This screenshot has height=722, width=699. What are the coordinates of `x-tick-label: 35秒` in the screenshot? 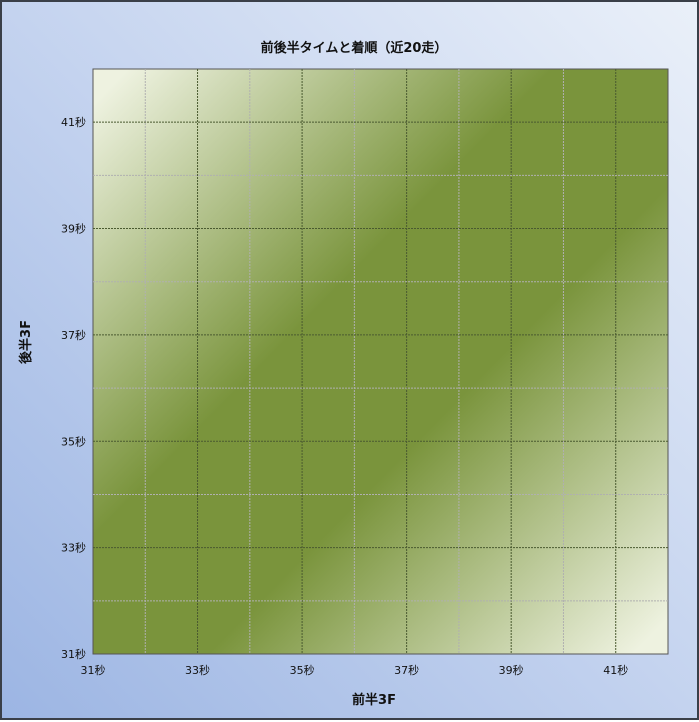 It's located at (302, 670).